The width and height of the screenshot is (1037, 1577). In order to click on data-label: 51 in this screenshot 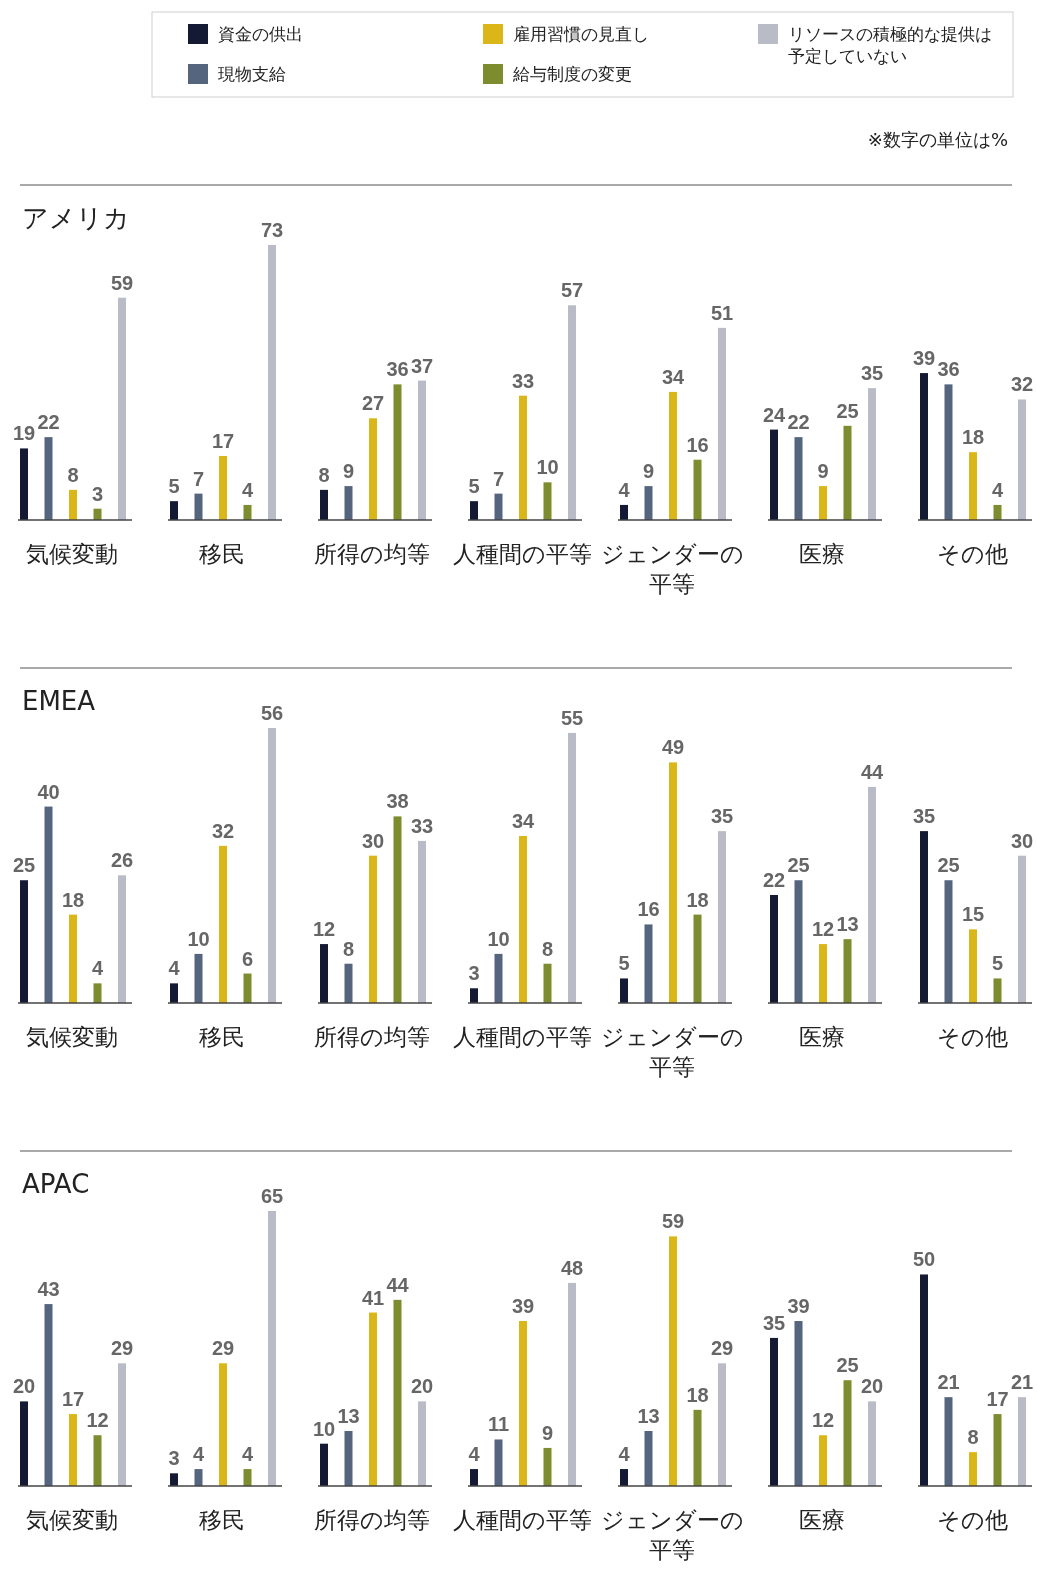, I will do `click(722, 312)`.